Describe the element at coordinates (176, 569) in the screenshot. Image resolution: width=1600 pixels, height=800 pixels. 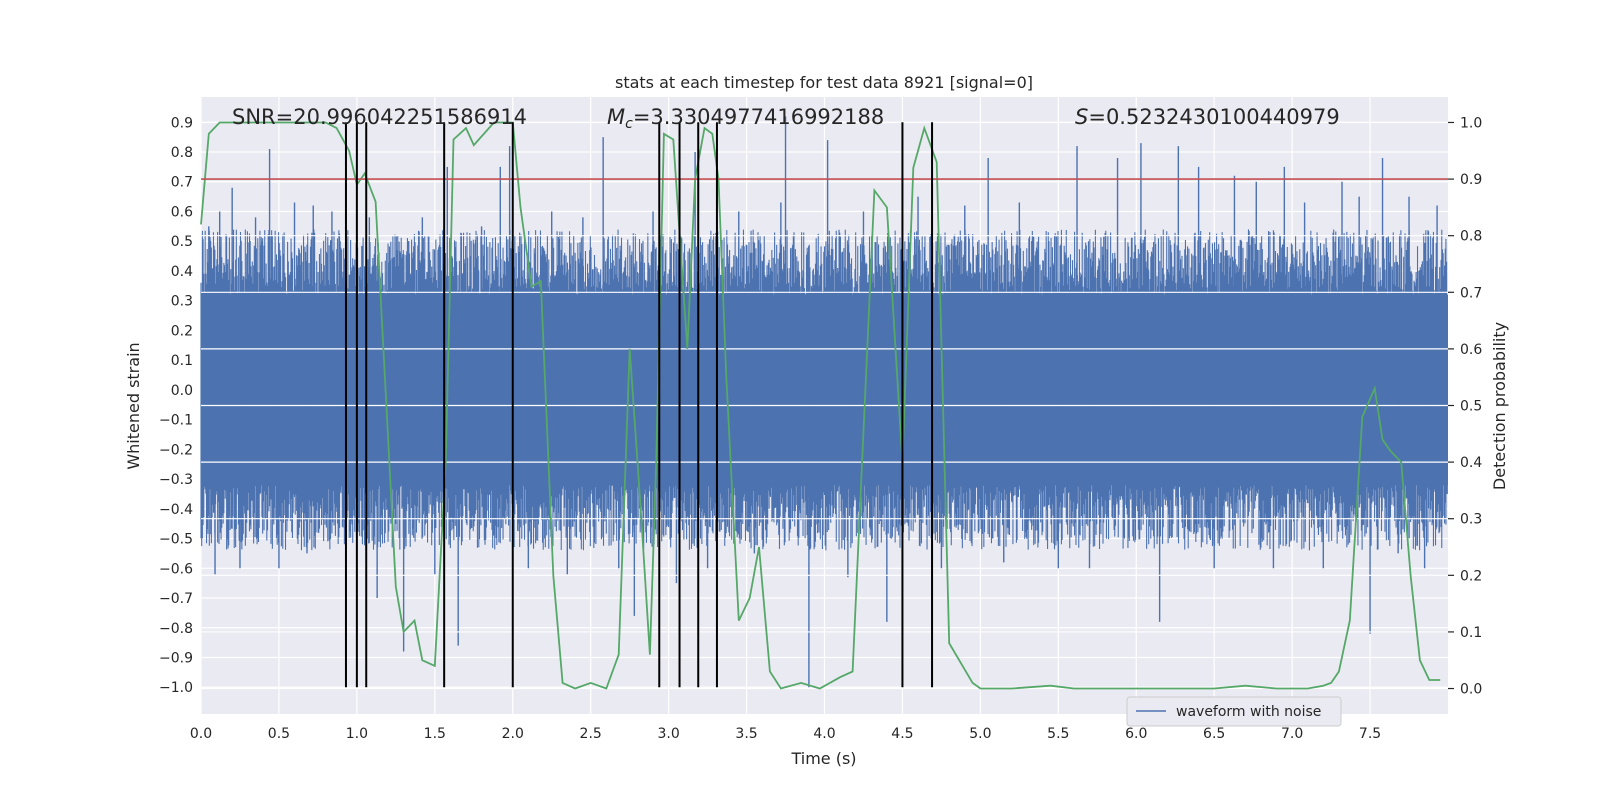
I see `y-tick-label: −0.6` at that location.